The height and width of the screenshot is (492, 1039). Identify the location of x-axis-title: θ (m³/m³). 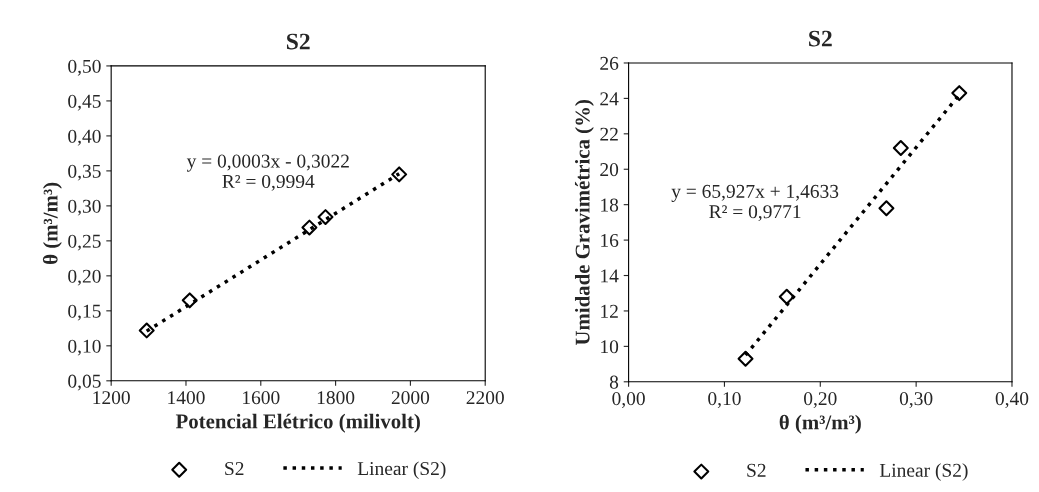
(820, 424).